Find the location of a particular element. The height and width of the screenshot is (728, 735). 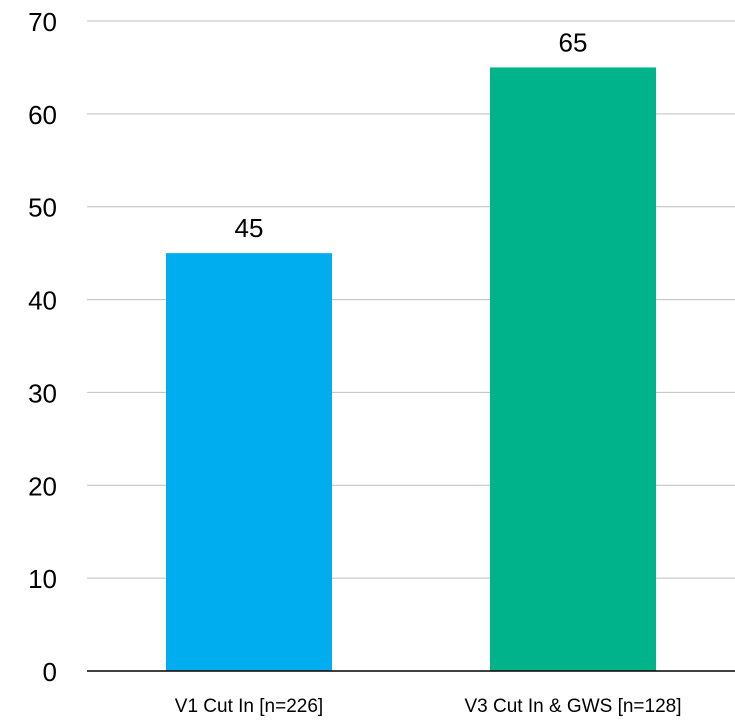

data-label: 65 is located at coordinates (573, 42).